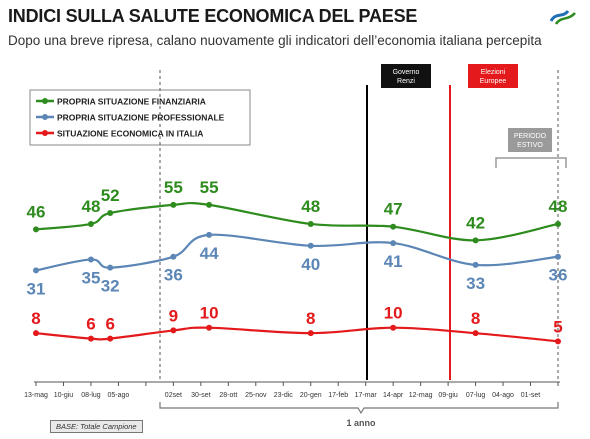  I want to click on x-tick-label: 23-dic, so click(284, 395).